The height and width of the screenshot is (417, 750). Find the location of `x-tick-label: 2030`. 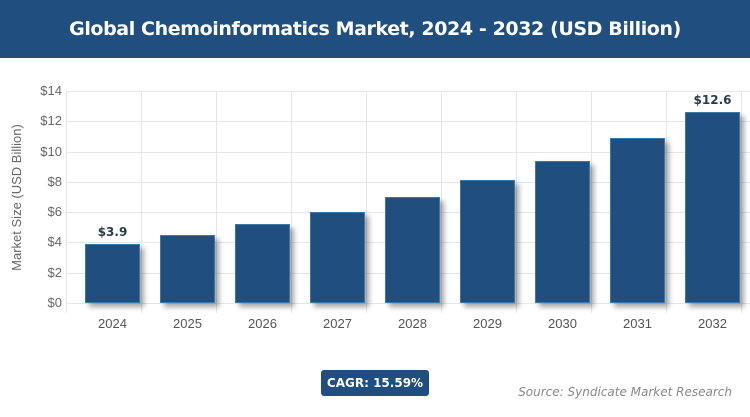

x-tick-label: 2030 is located at coordinates (562, 323).